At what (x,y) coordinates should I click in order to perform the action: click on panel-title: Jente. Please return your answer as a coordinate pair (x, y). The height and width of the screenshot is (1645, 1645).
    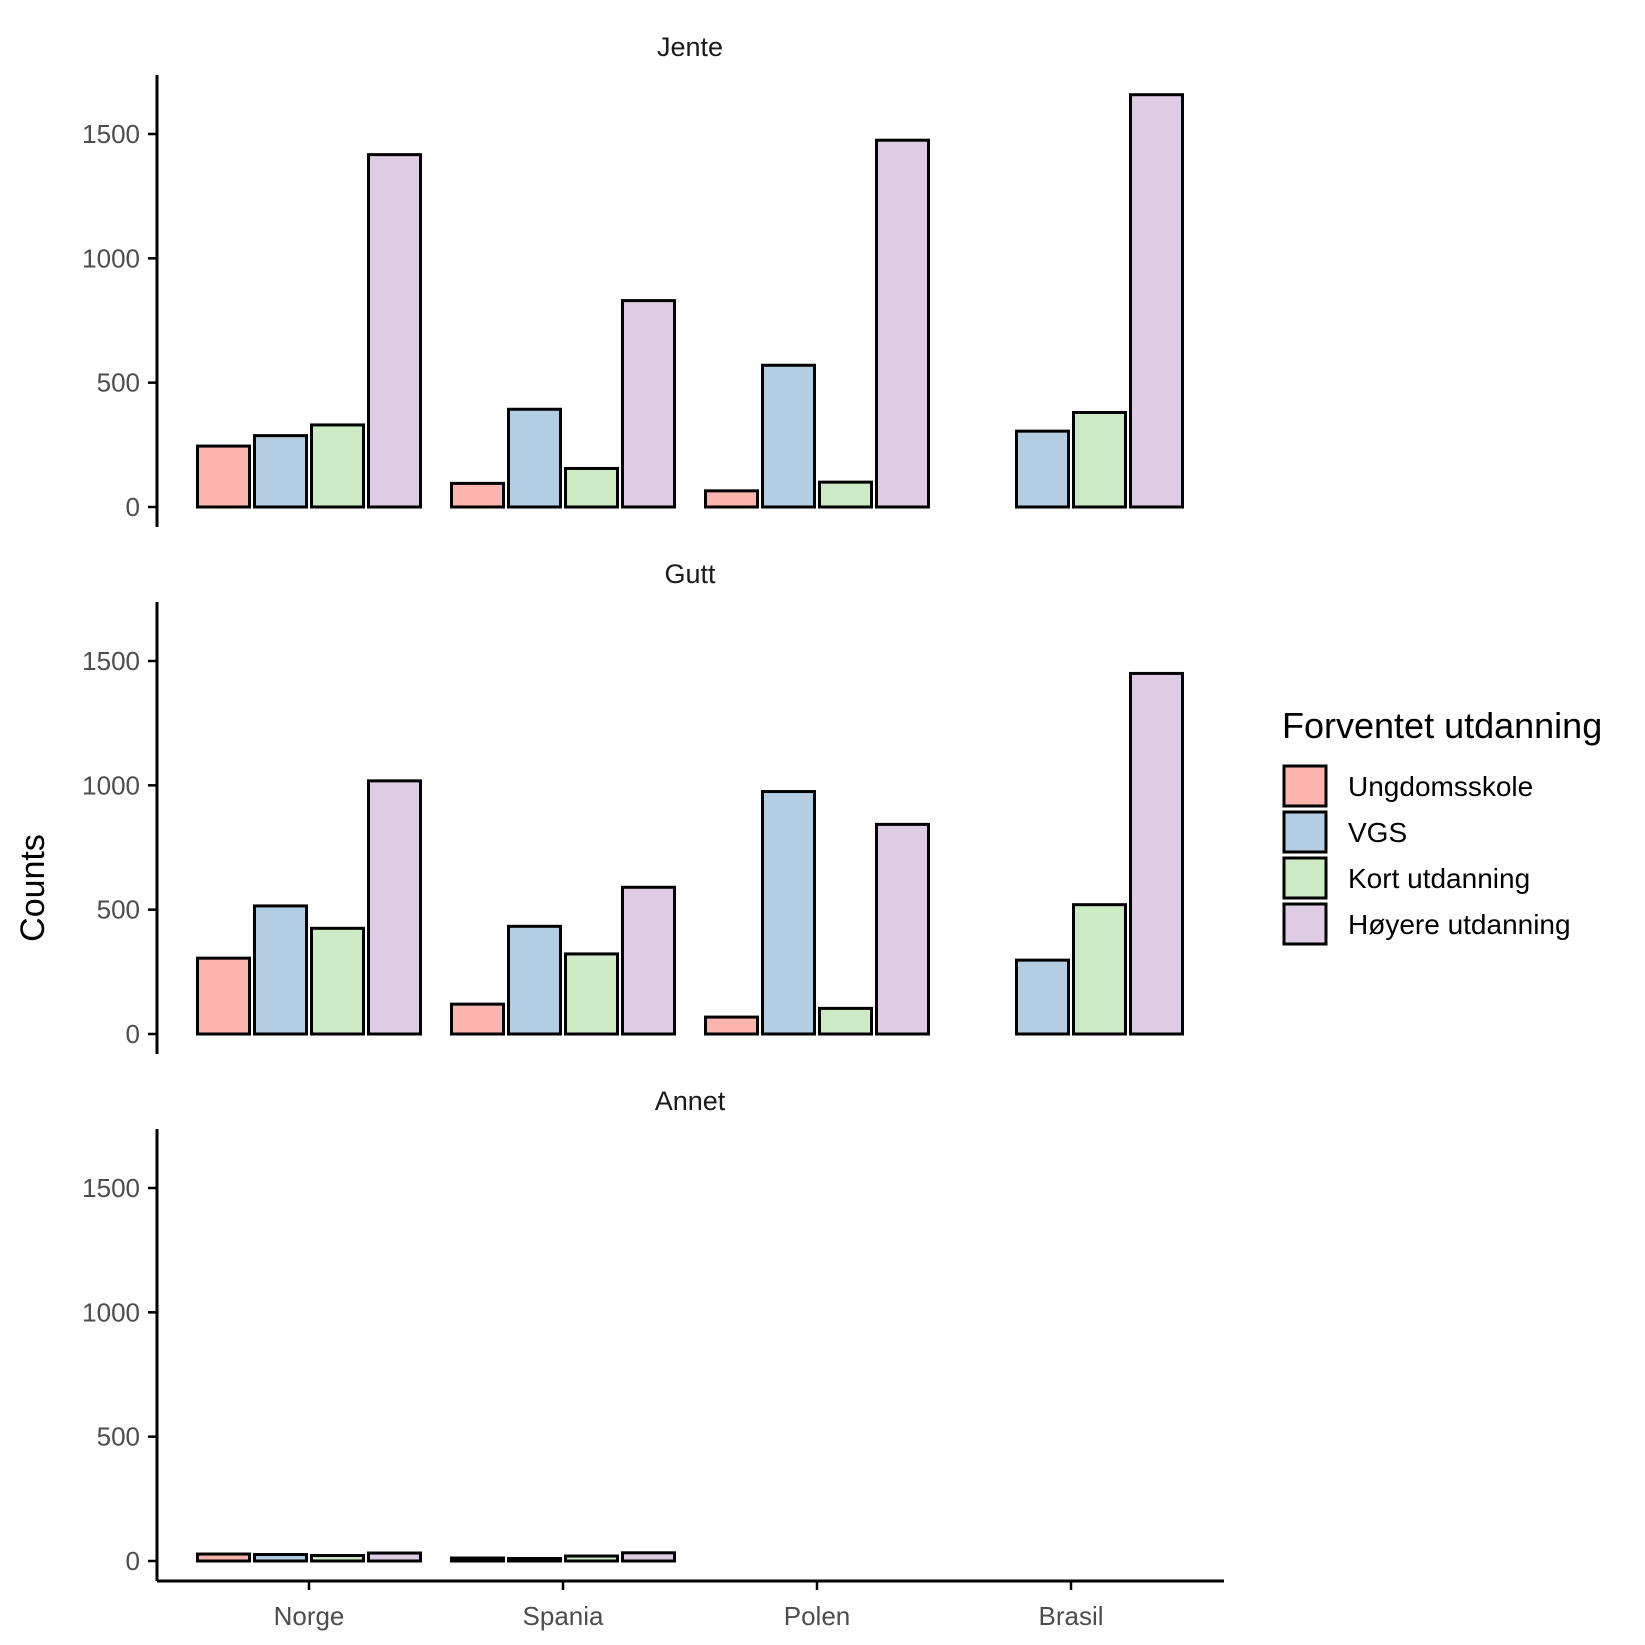
    Looking at the image, I should click on (690, 47).